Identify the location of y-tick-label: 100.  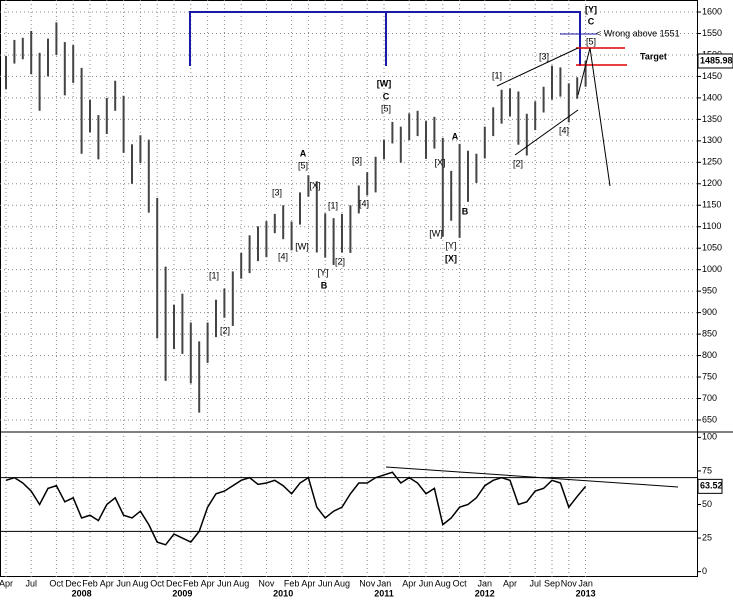
(709, 437).